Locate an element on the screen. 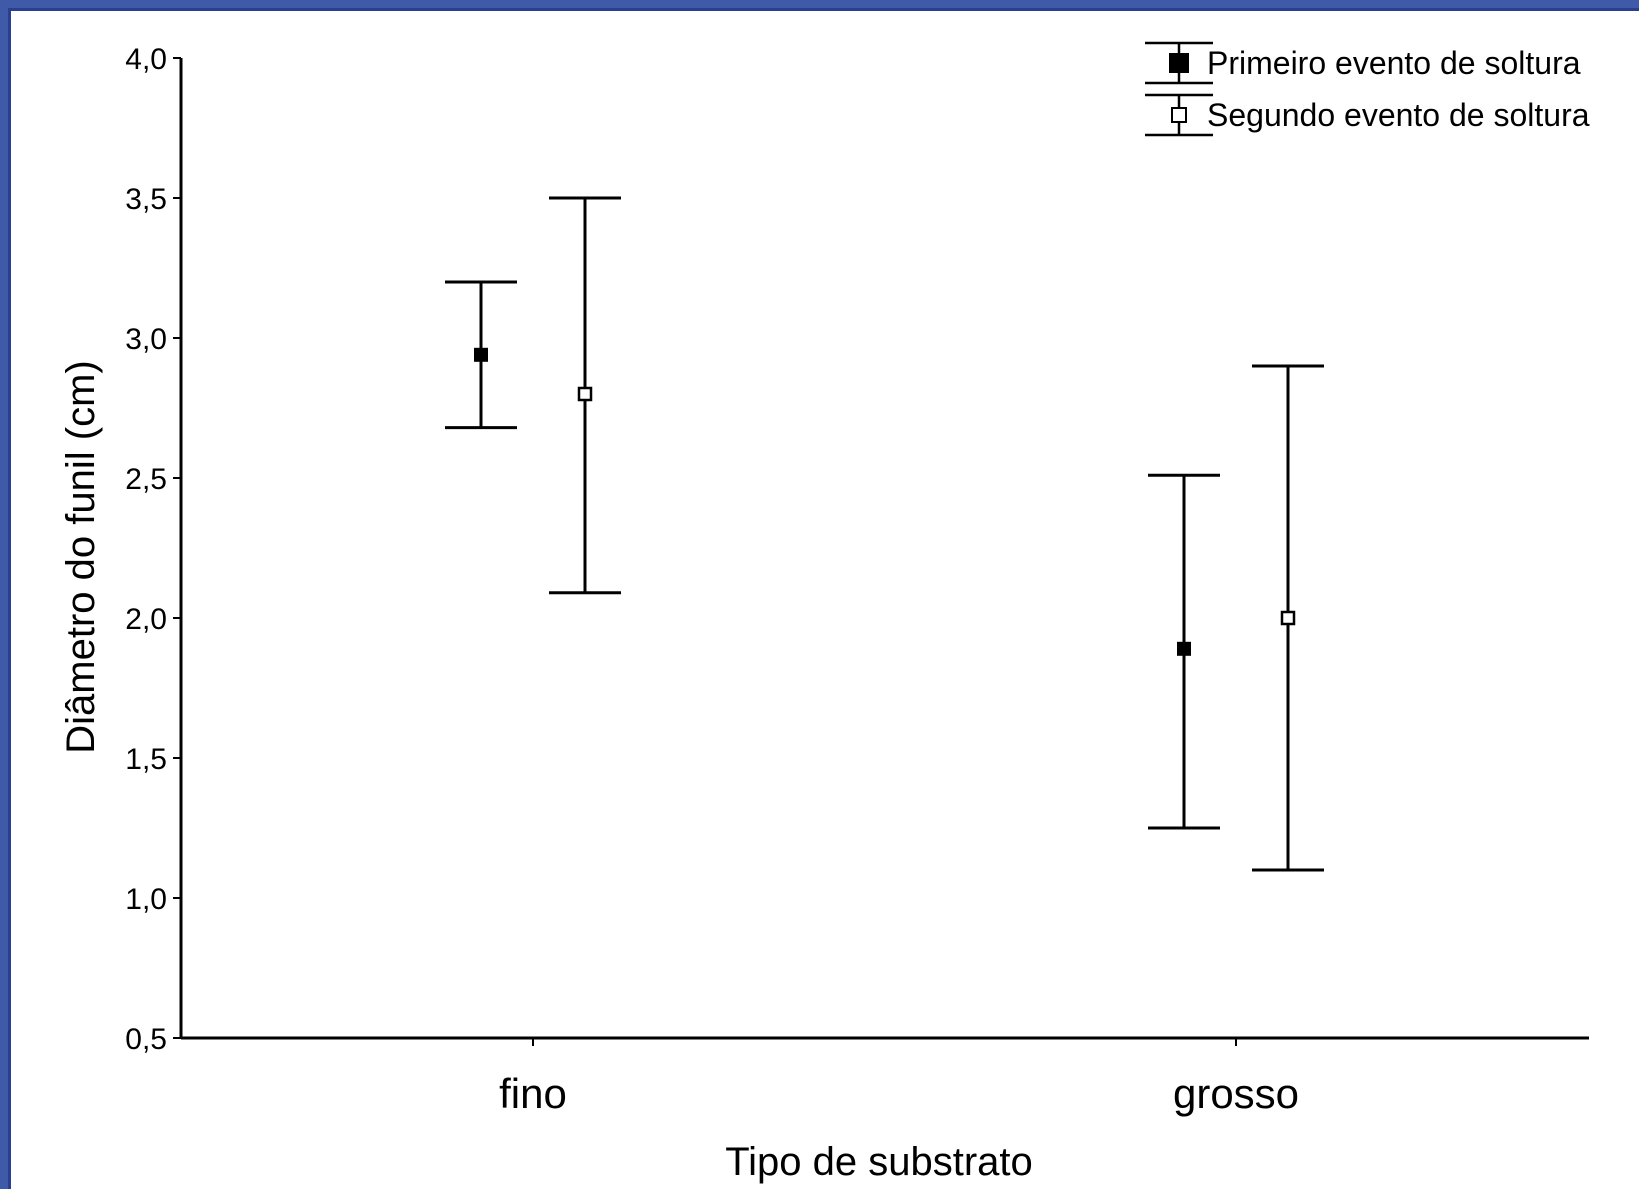 This screenshot has height=1189, width=1639. legend-label: Primeiro evento de soltura is located at coordinates (1394, 63).